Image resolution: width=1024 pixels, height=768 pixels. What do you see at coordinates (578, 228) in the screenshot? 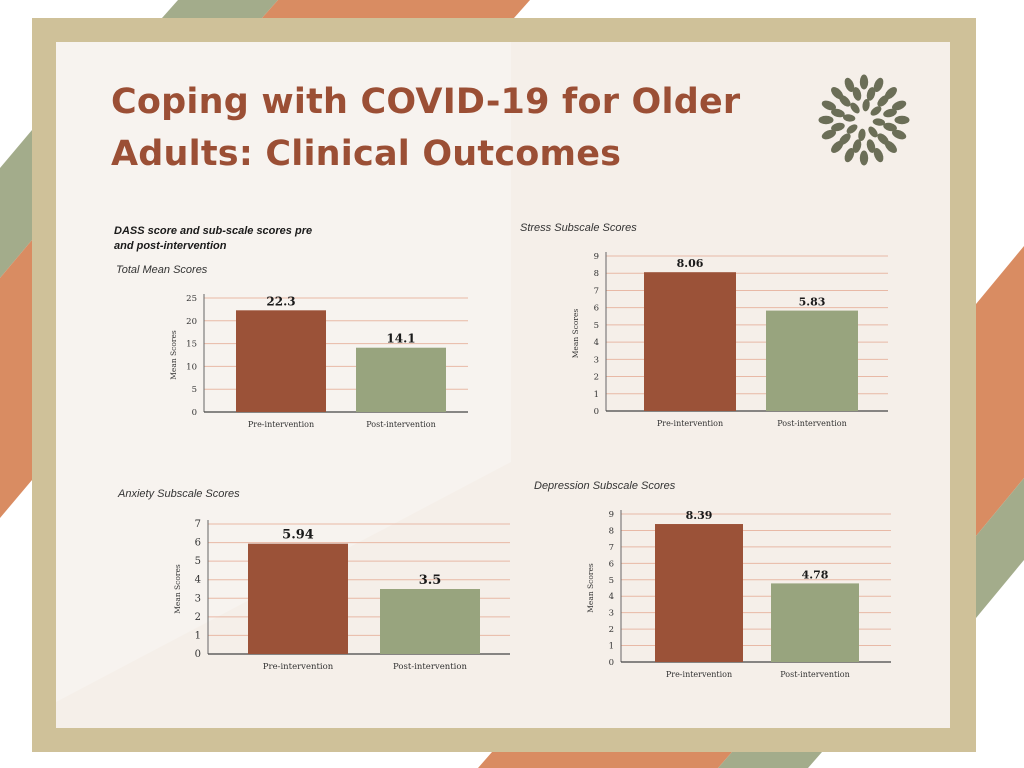
I see `chart-title-stress: Stress Subscale Scores` at bounding box center [578, 228].